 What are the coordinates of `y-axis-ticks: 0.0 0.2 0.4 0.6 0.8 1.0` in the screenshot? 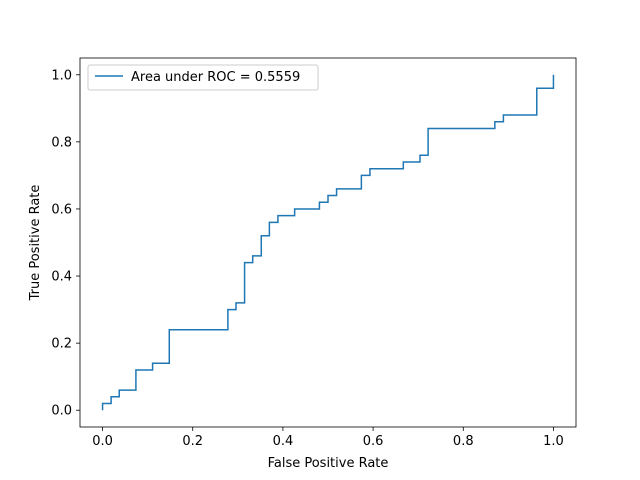 It's located at (65, 243).